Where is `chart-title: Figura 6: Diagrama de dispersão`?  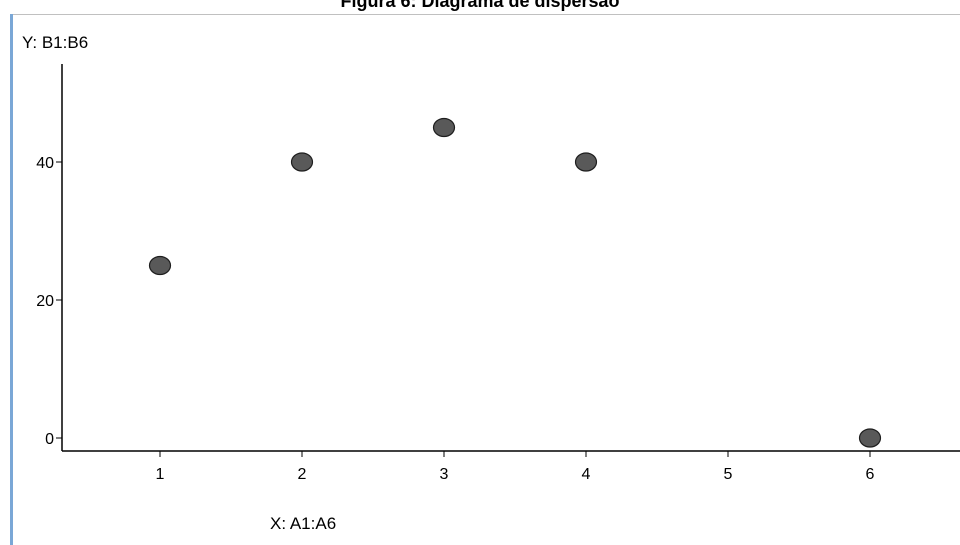 chart-title: Figura 6: Diagrama de dispersão is located at coordinates (480, 5).